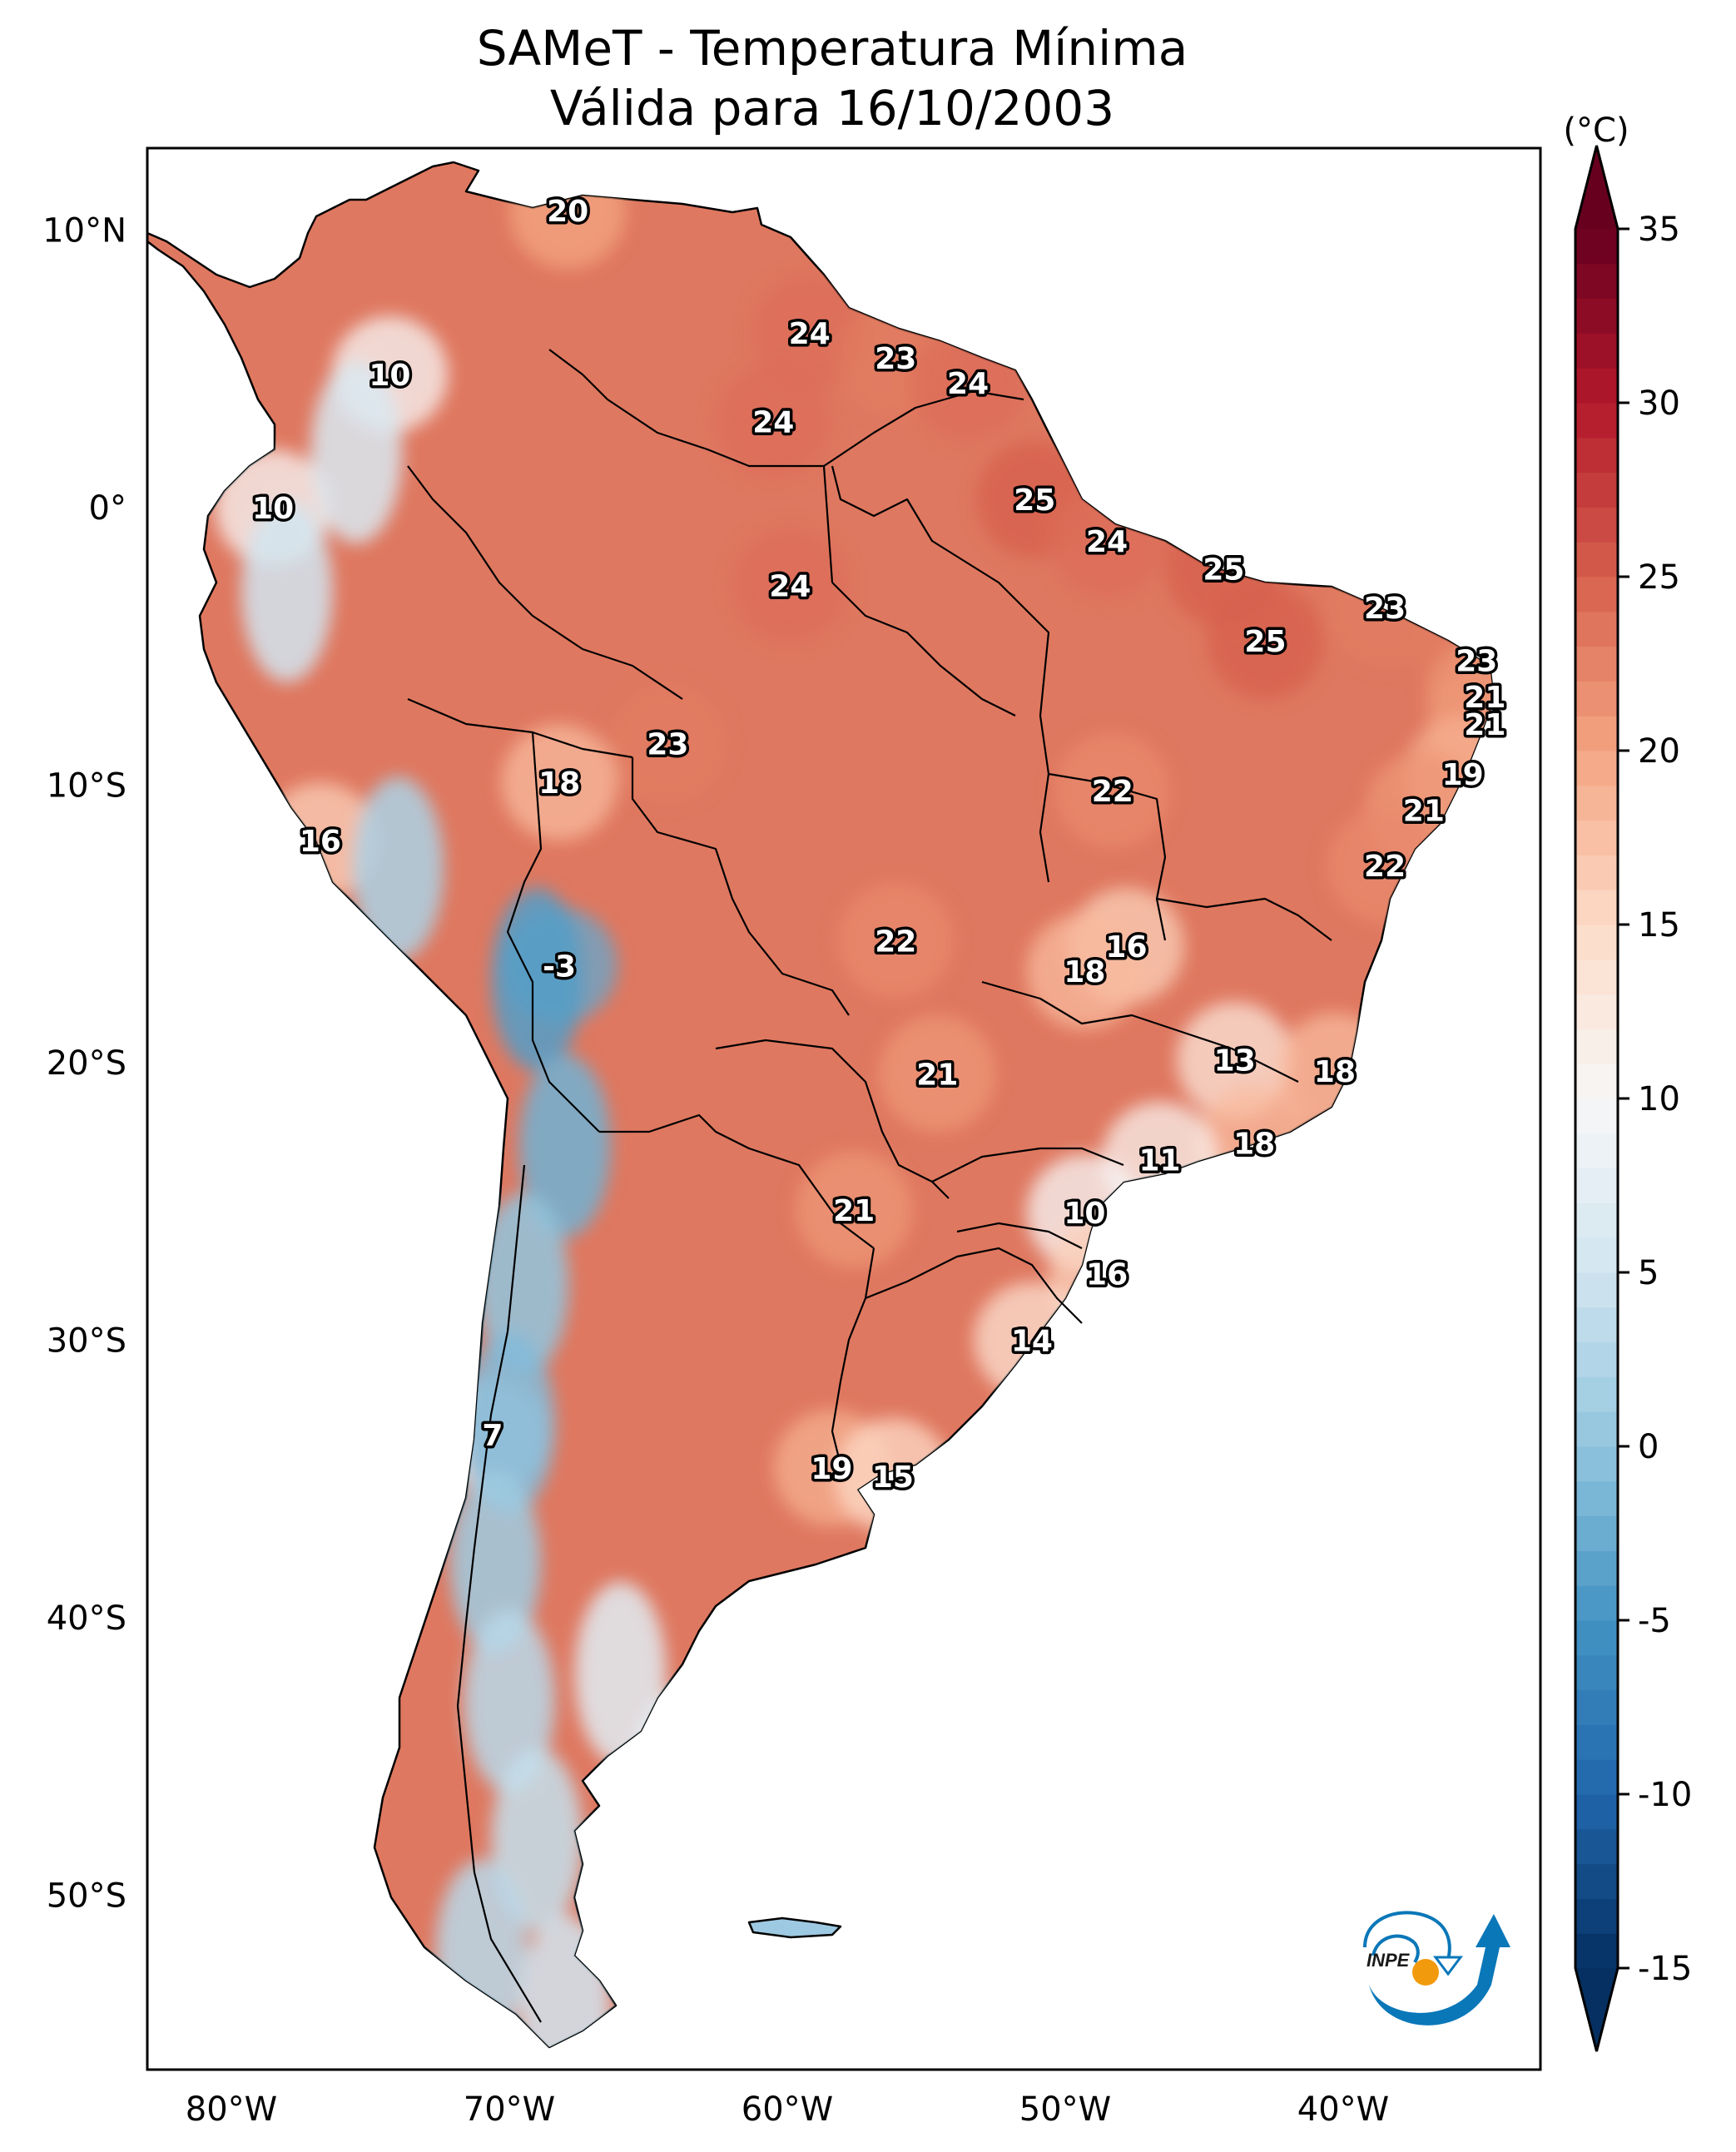  What do you see at coordinates (86, 1618) in the screenshot?
I see `y-tick-label: 40°S` at bounding box center [86, 1618].